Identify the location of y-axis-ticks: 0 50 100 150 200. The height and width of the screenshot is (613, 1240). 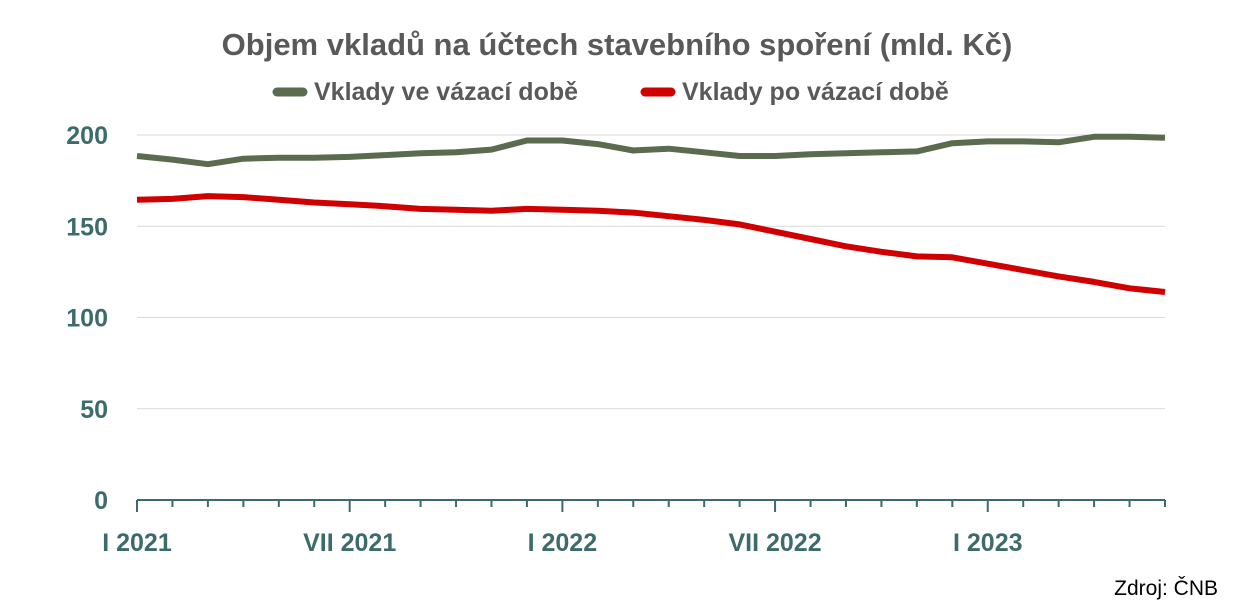
(87, 318).